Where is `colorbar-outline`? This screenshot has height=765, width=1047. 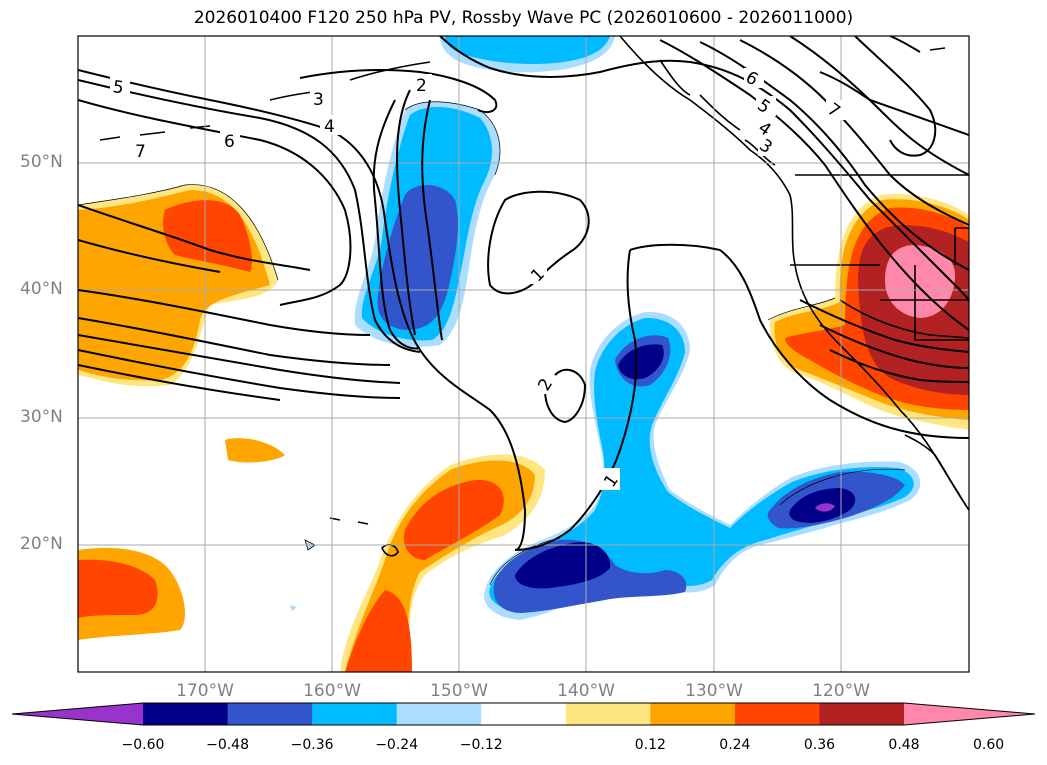 colorbar-outline is located at coordinates (523, 714).